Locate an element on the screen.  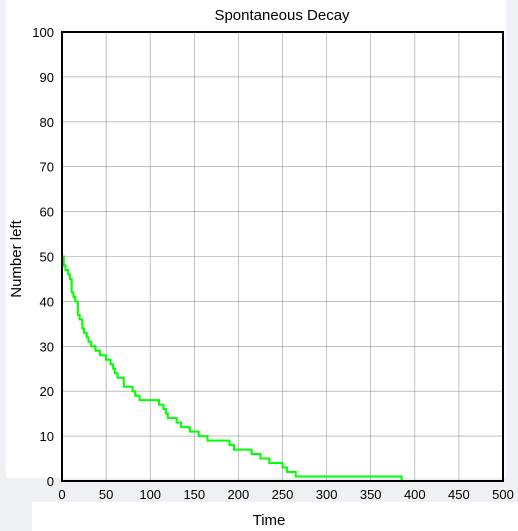
x-axis-label: Time is located at coordinates (269, 520).